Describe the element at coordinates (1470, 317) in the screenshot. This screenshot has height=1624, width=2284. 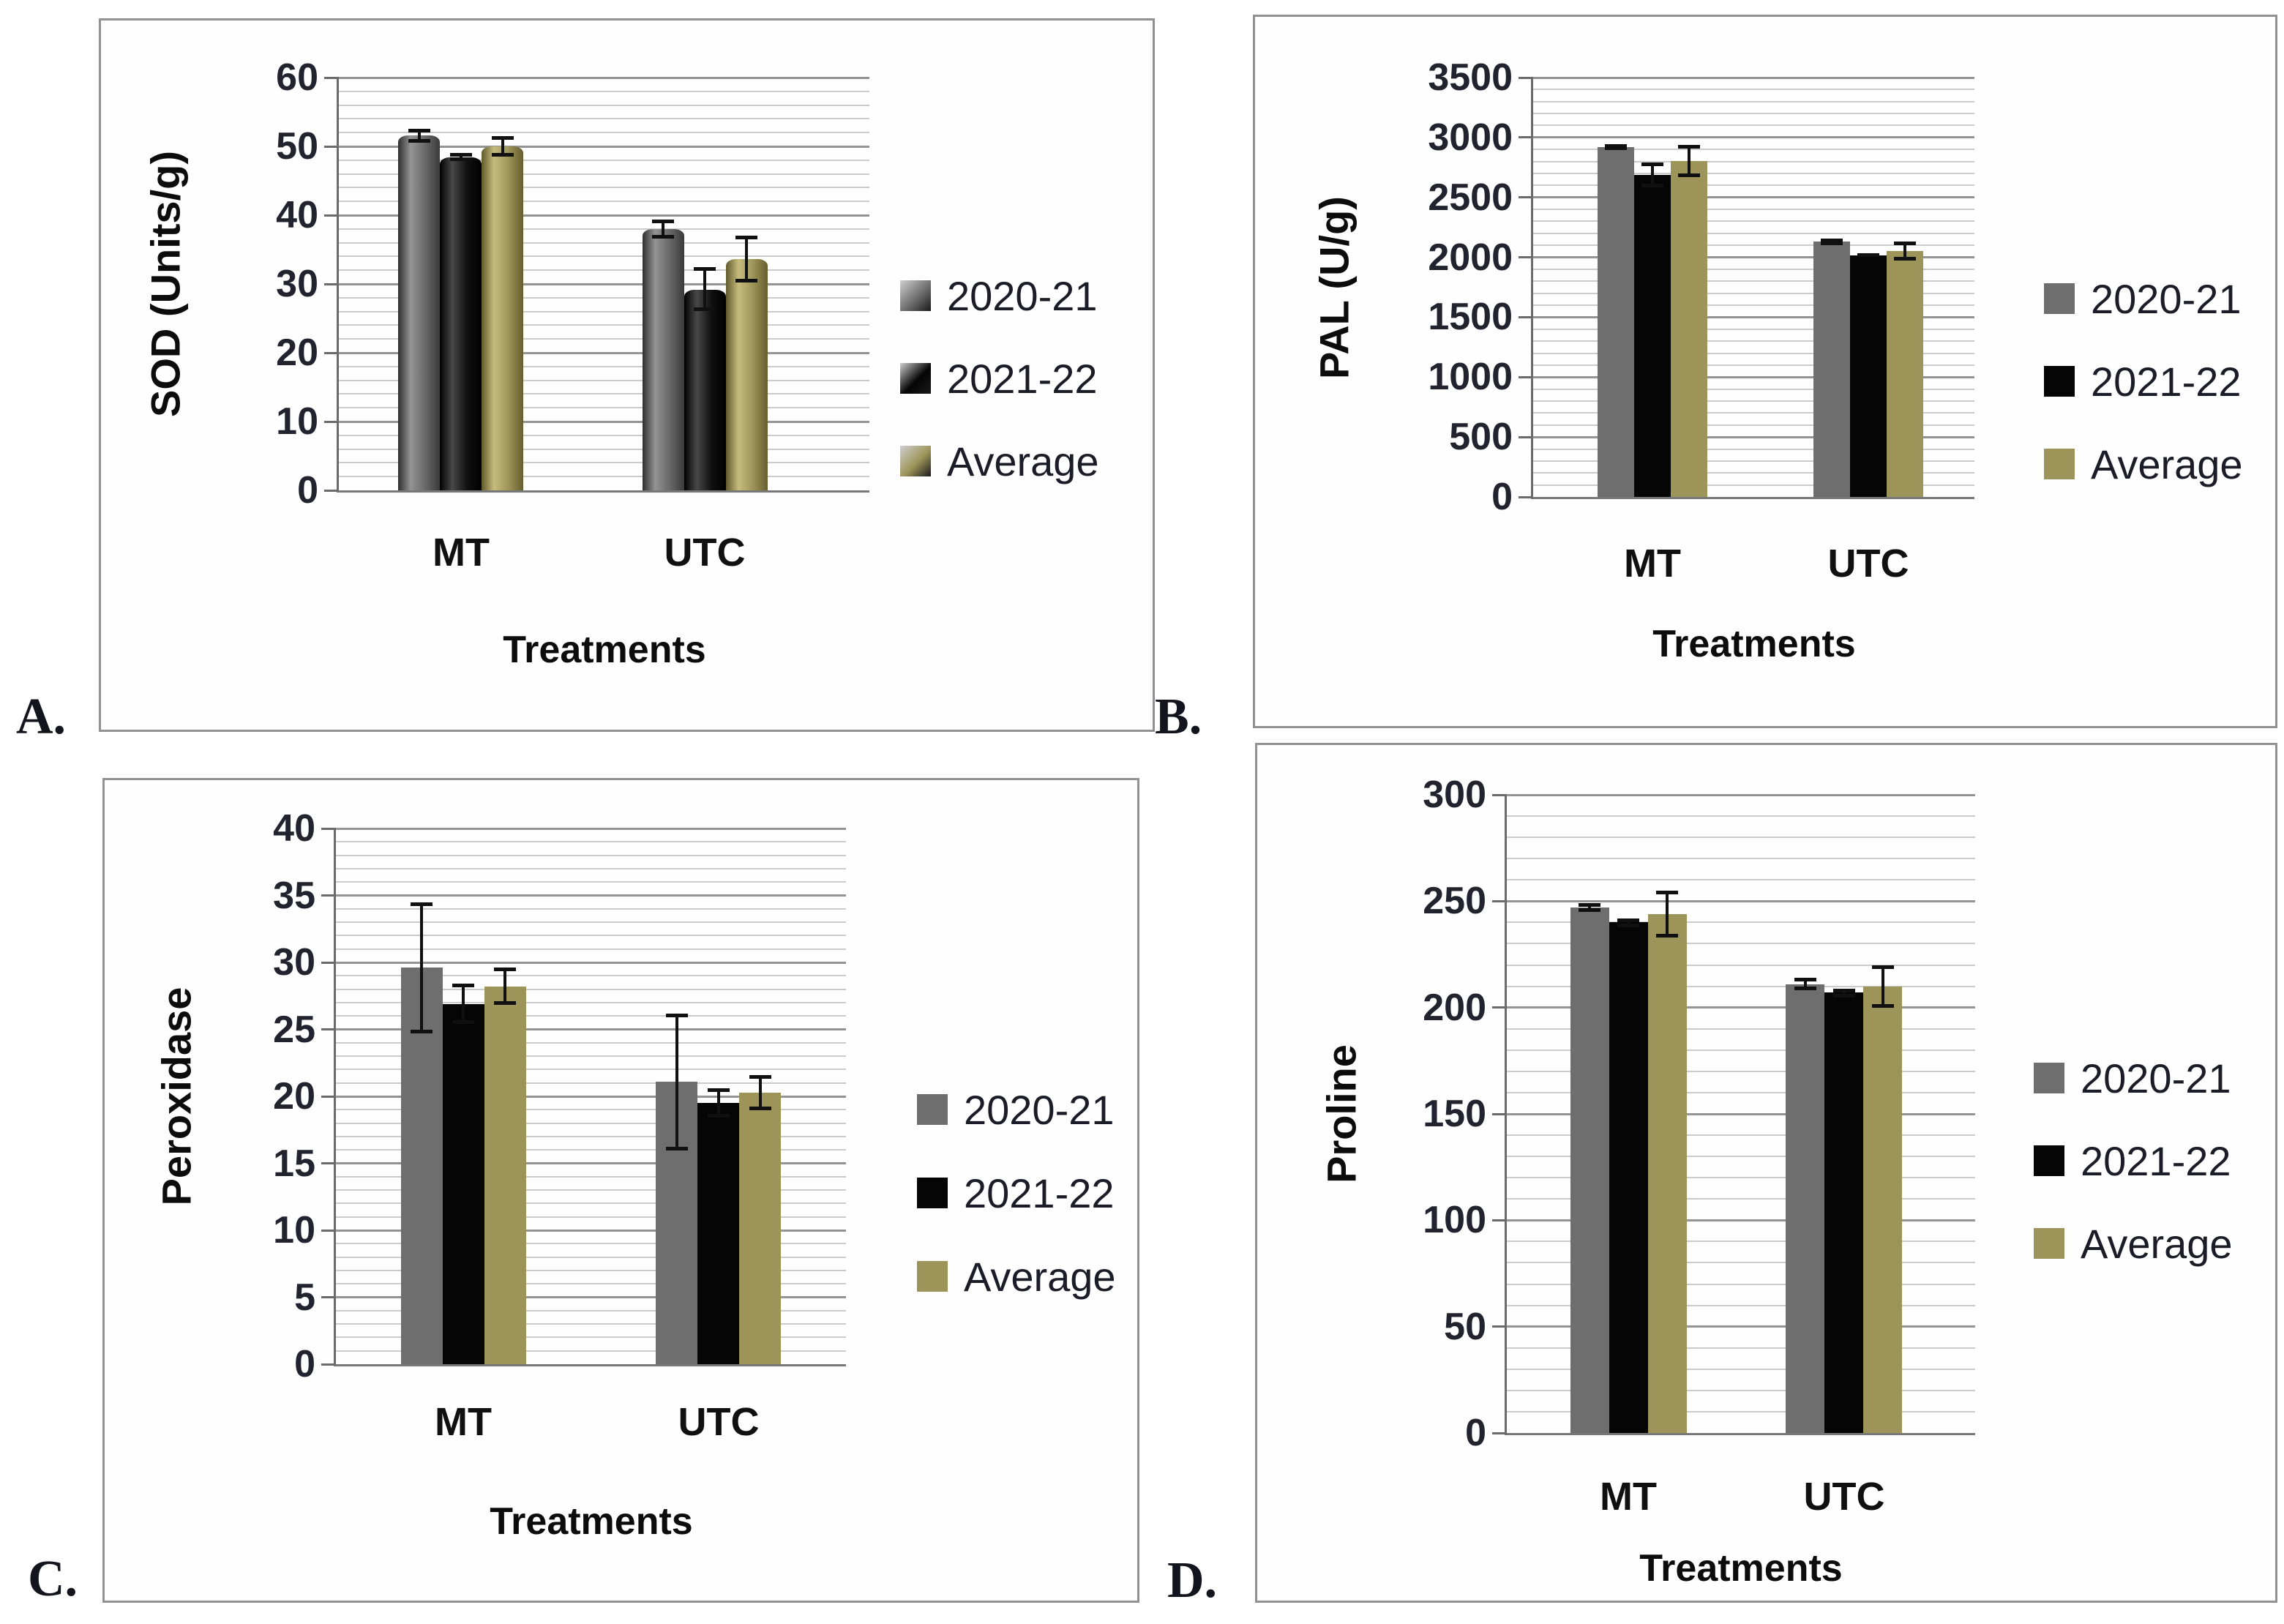
I see `y-tick-label: 1500` at that location.